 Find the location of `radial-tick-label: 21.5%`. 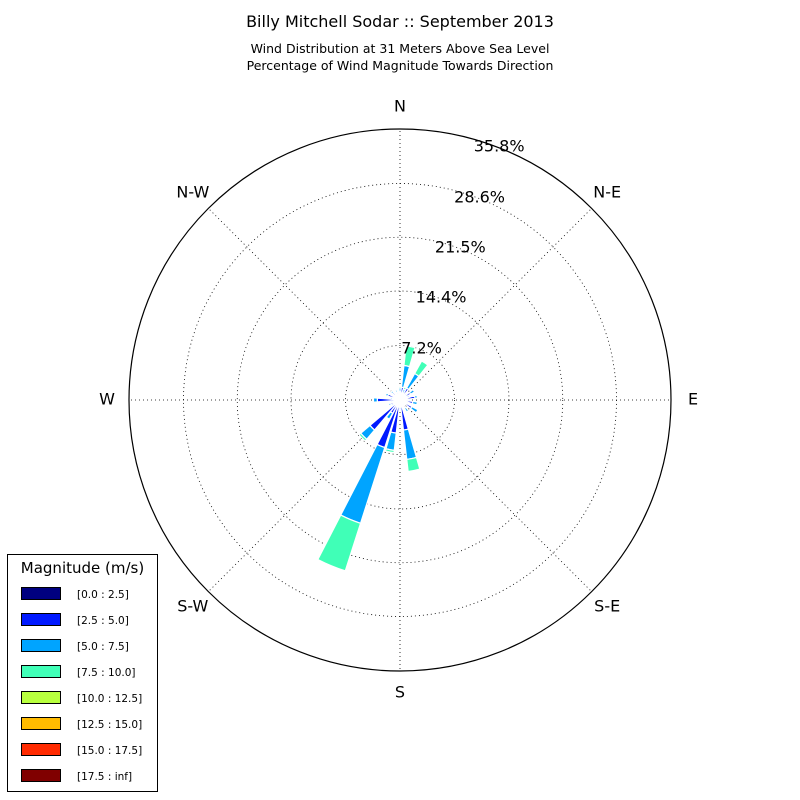

radial-tick-label: 21.5% is located at coordinates (460, 247).